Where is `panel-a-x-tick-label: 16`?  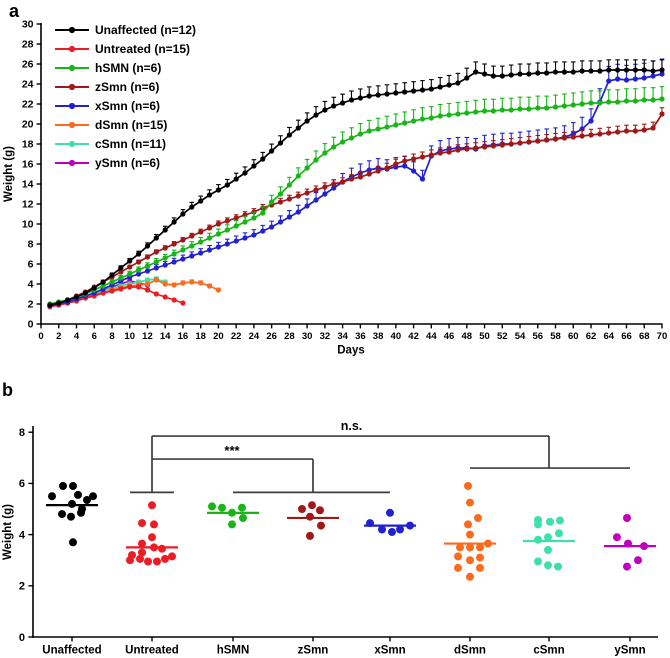 panel-a-x-tick-label: 16 is located at coordinates (183, 336).